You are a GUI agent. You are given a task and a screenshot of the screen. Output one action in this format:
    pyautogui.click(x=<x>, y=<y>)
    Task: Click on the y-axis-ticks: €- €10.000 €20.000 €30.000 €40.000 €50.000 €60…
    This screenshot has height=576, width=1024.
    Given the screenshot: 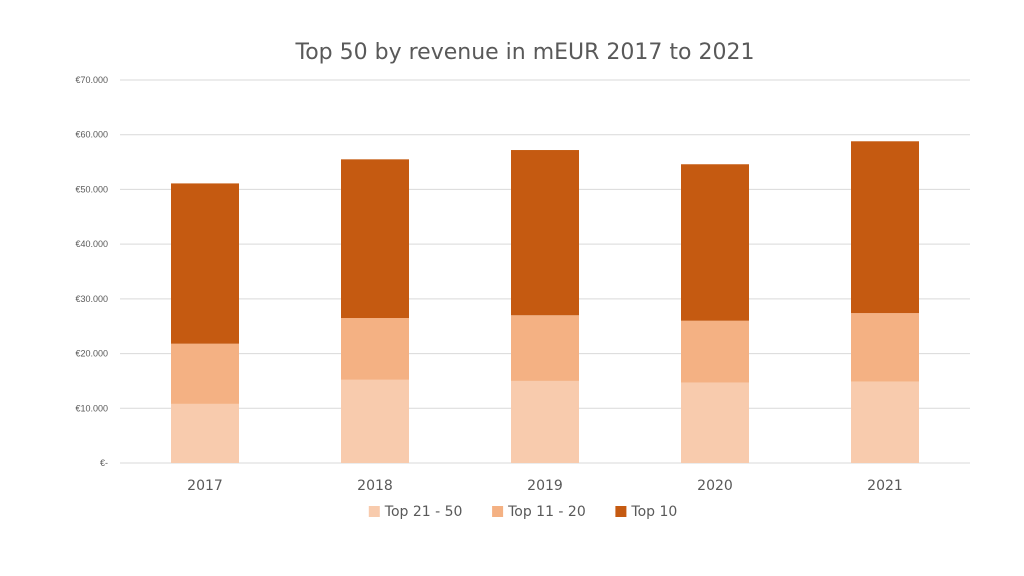 What is the action you would take?
    pyautogui.click(x=91, y=271)
    